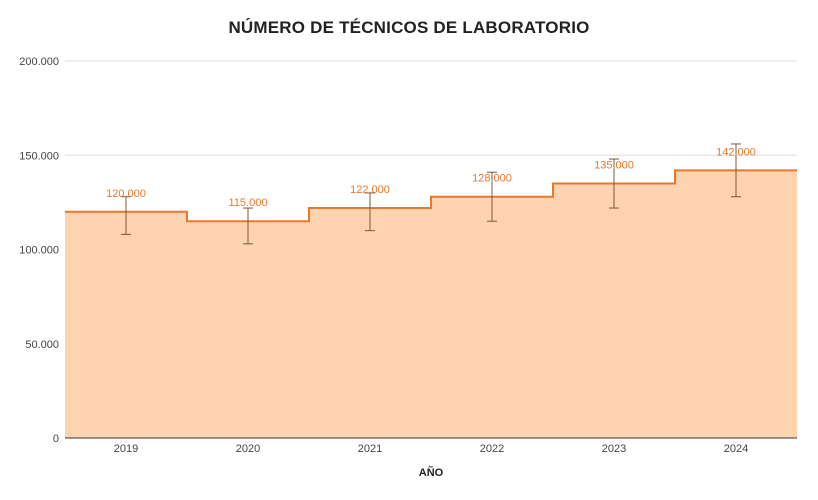 This screenshot has height=500, width=818. I want to click on y-tick-label: 200.000, so click(39, 62).